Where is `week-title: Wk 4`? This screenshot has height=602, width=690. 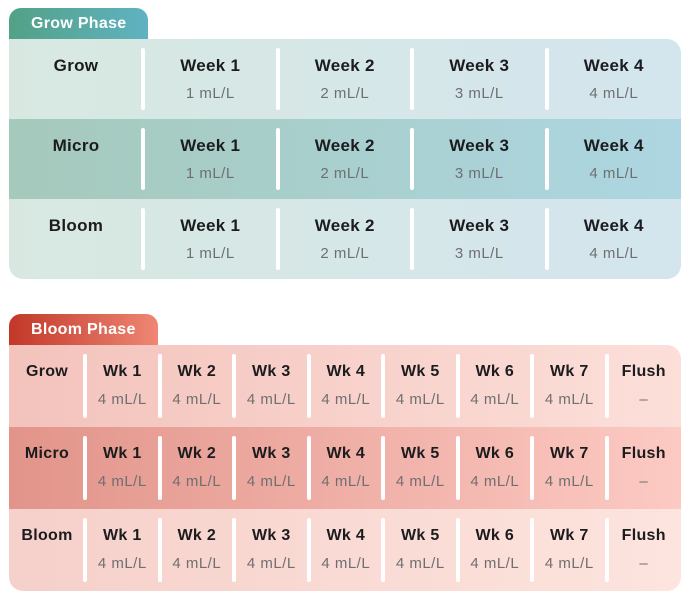
week-title: Wk 4 is located at coordinates (346, 371).